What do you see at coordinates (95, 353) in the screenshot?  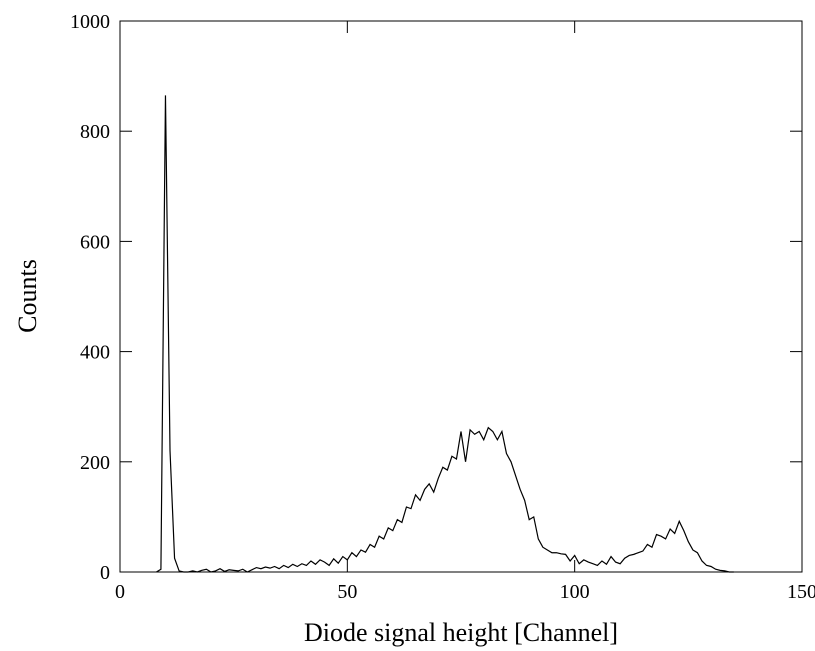 I see `y-tick-label: 400` at bounding box center [95, 353].